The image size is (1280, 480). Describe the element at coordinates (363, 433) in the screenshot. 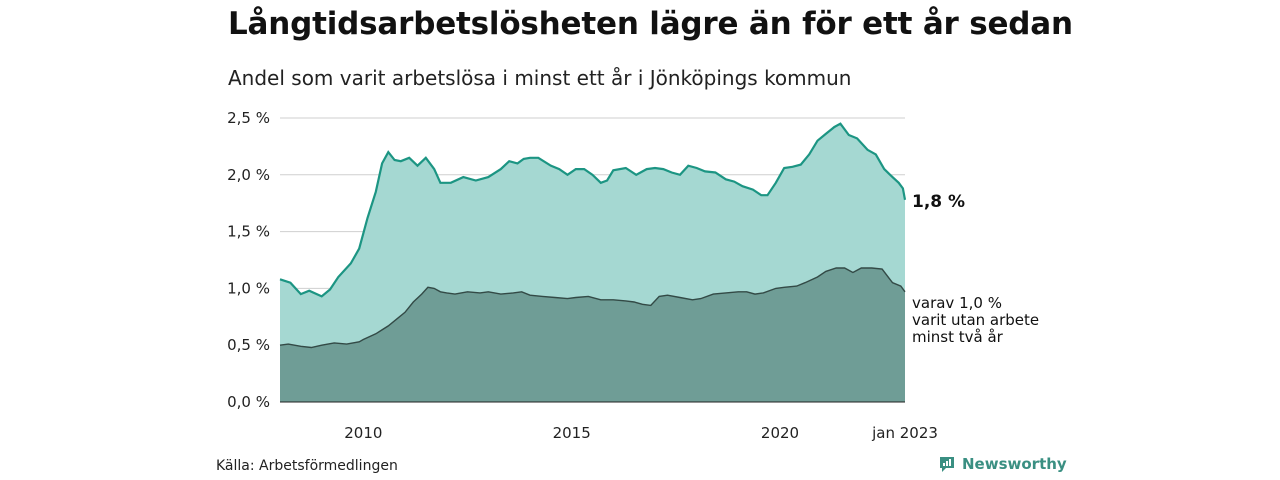

I see `x-tick-label: 2010` at that location.